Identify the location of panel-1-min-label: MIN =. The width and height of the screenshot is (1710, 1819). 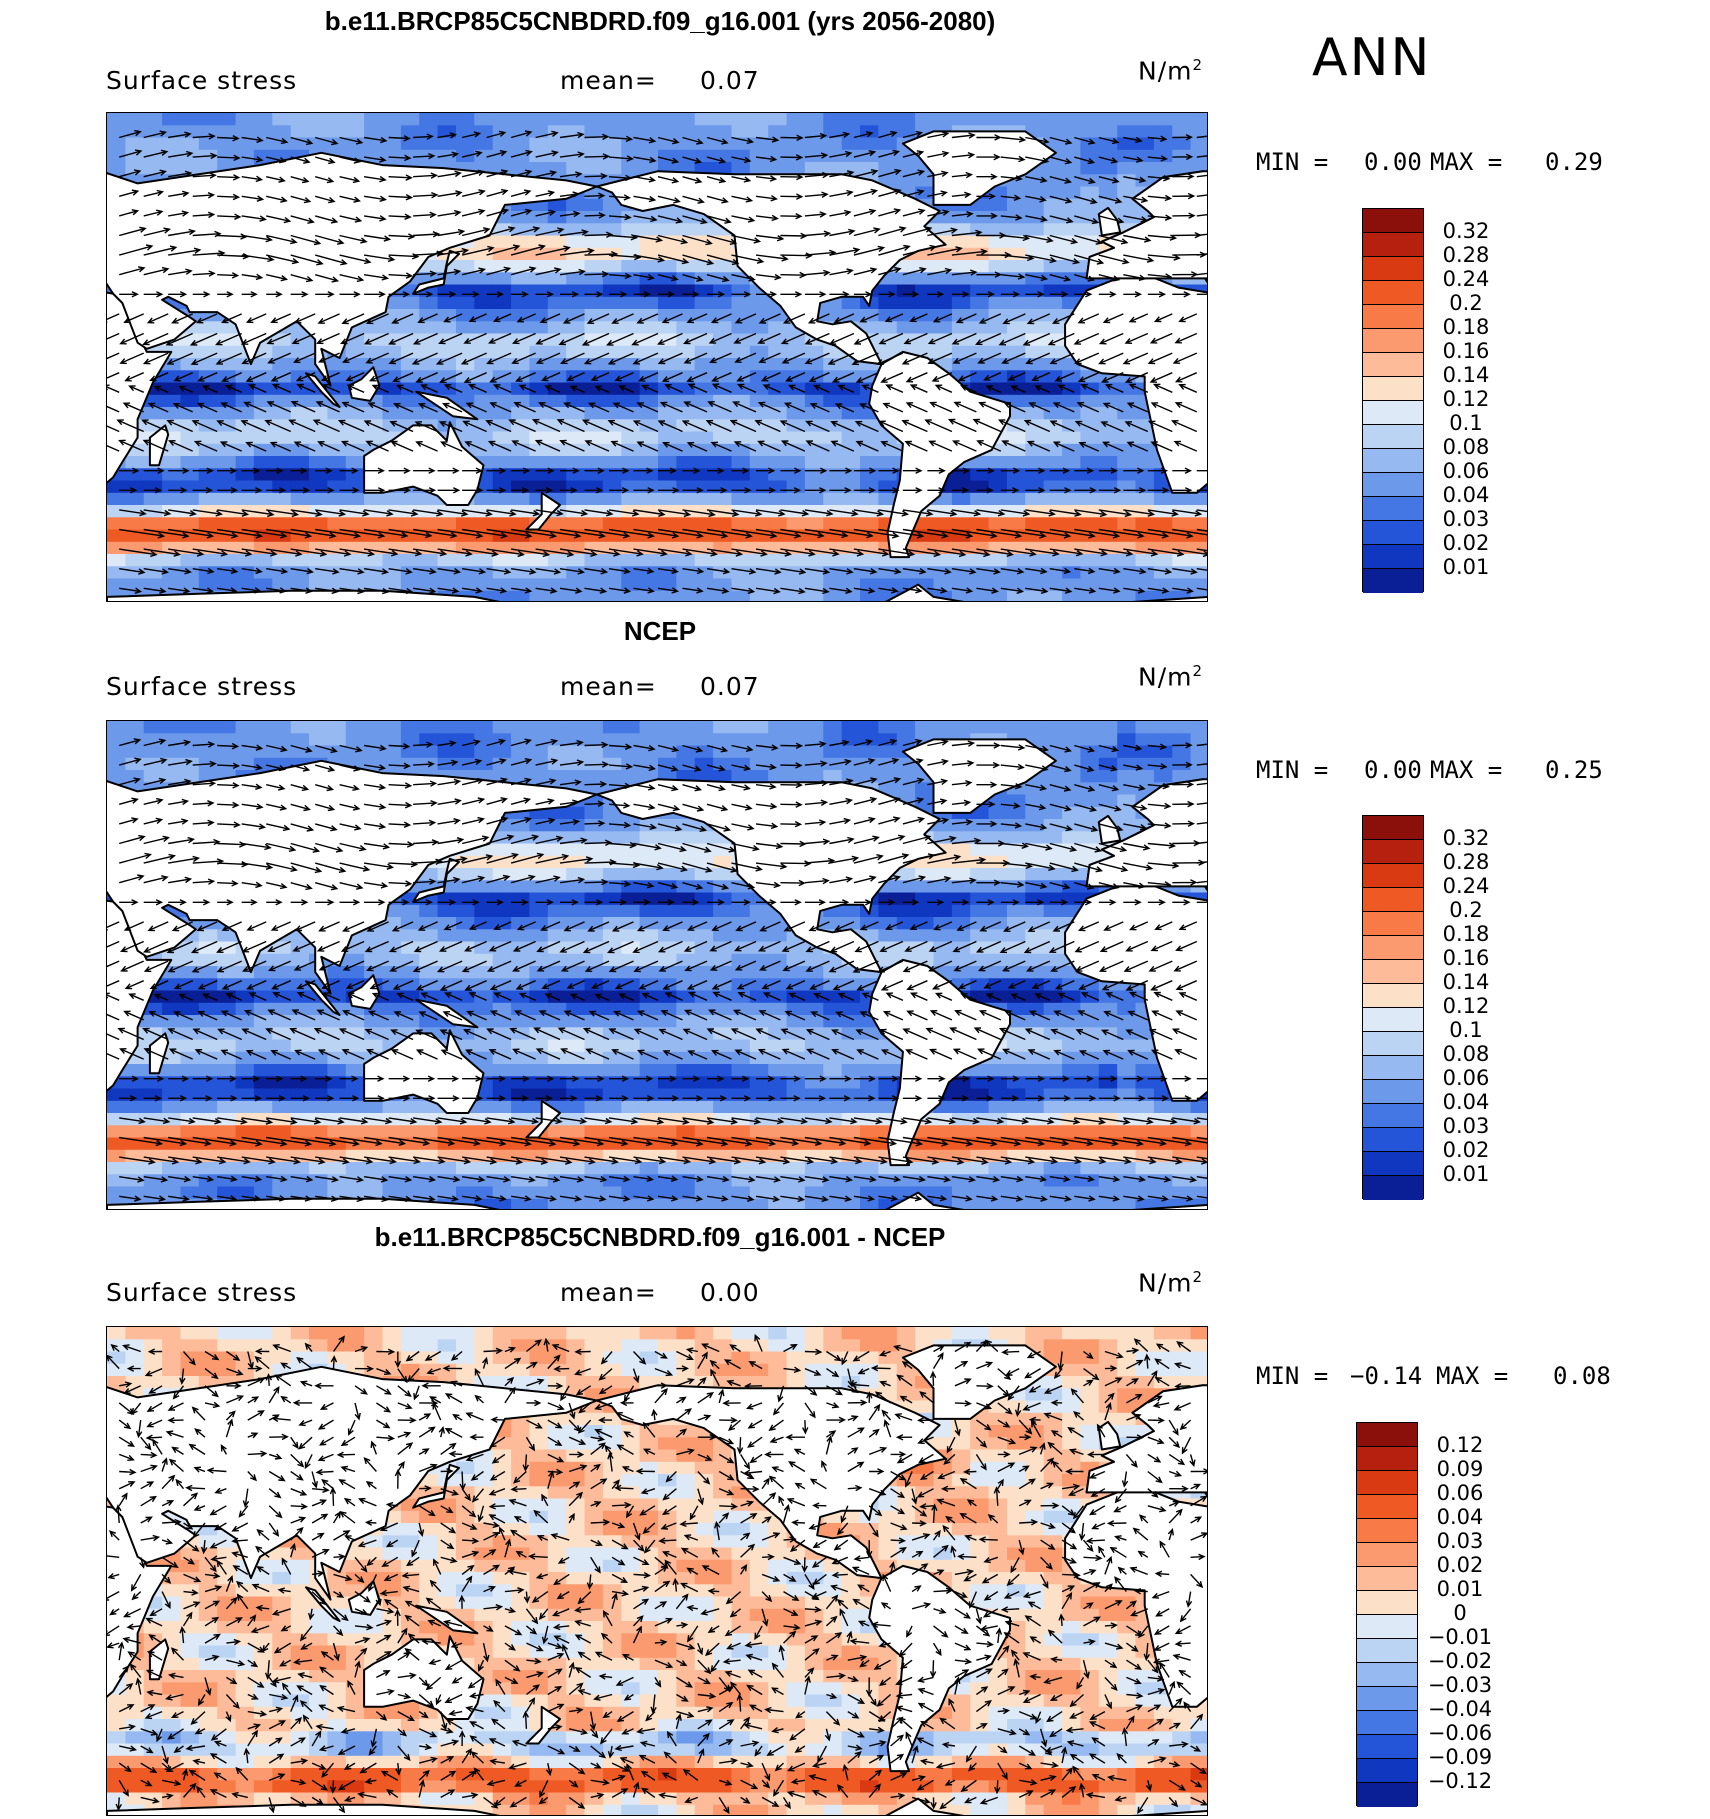
(1292, 162).